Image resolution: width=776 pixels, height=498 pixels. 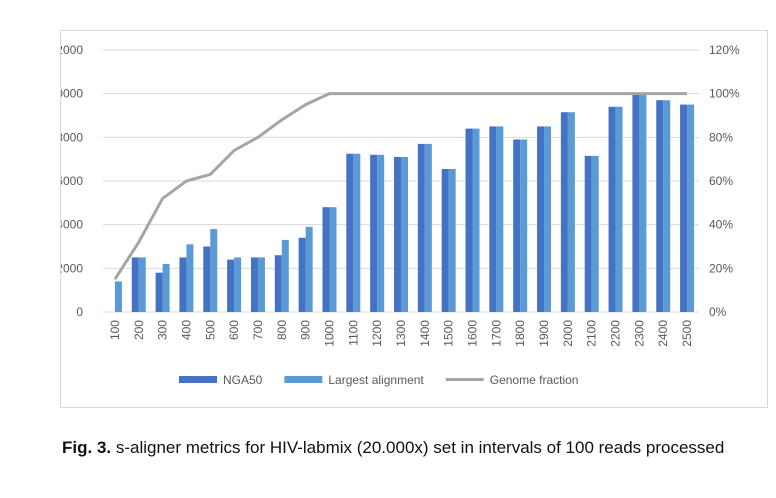 I want to click on y-left-tick-label: 2000, so click(x=72, y=268).